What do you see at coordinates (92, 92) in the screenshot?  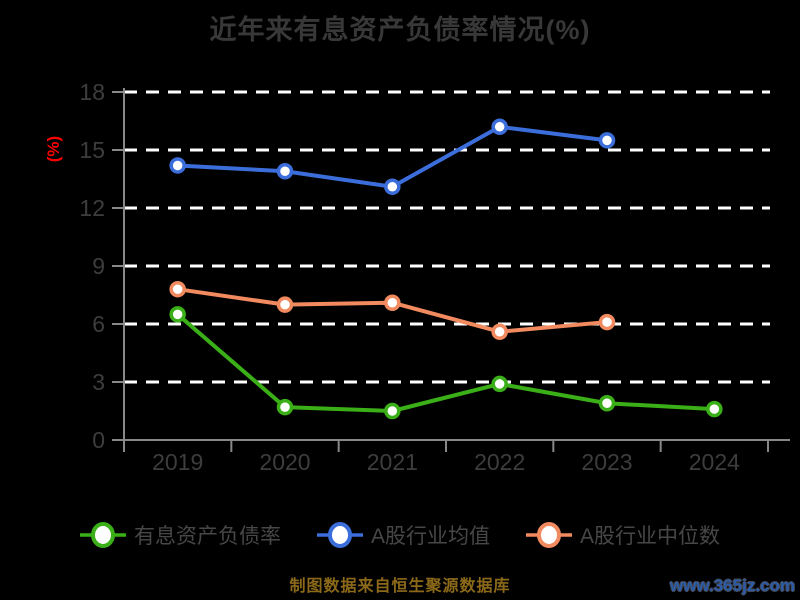 I see `y-tick-label: 18` at bounding box center [92, 92].